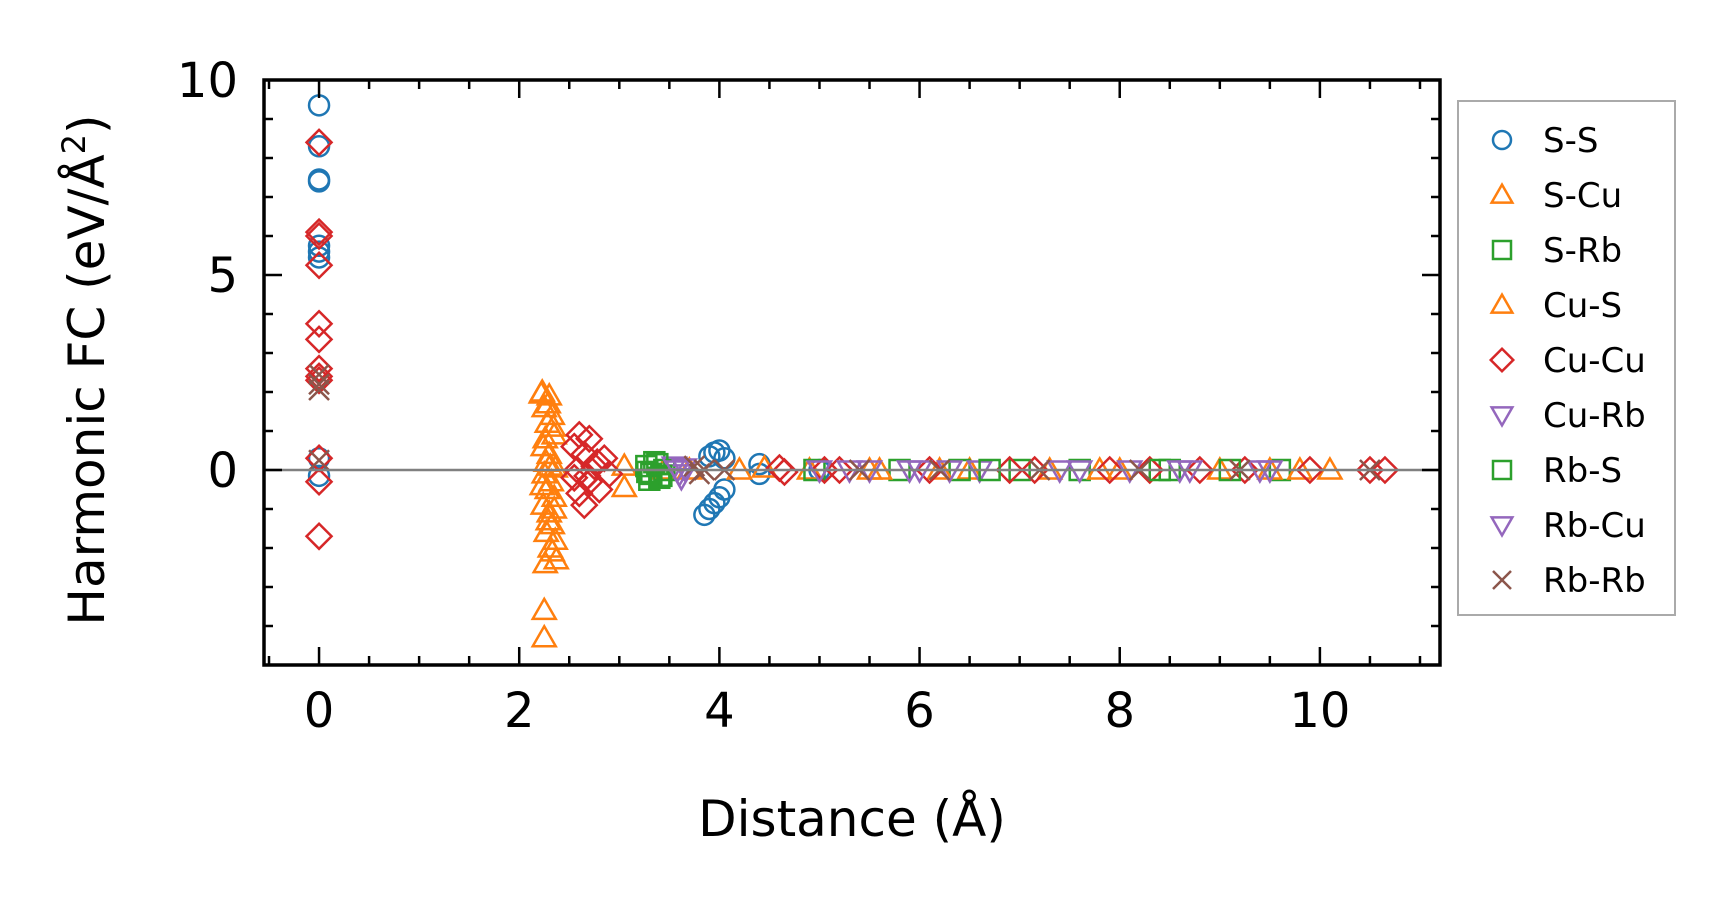 This screenshot has width=1723, height=903. I want to click on legend-label-s-rb: S-Rb, so click(1582, 251).